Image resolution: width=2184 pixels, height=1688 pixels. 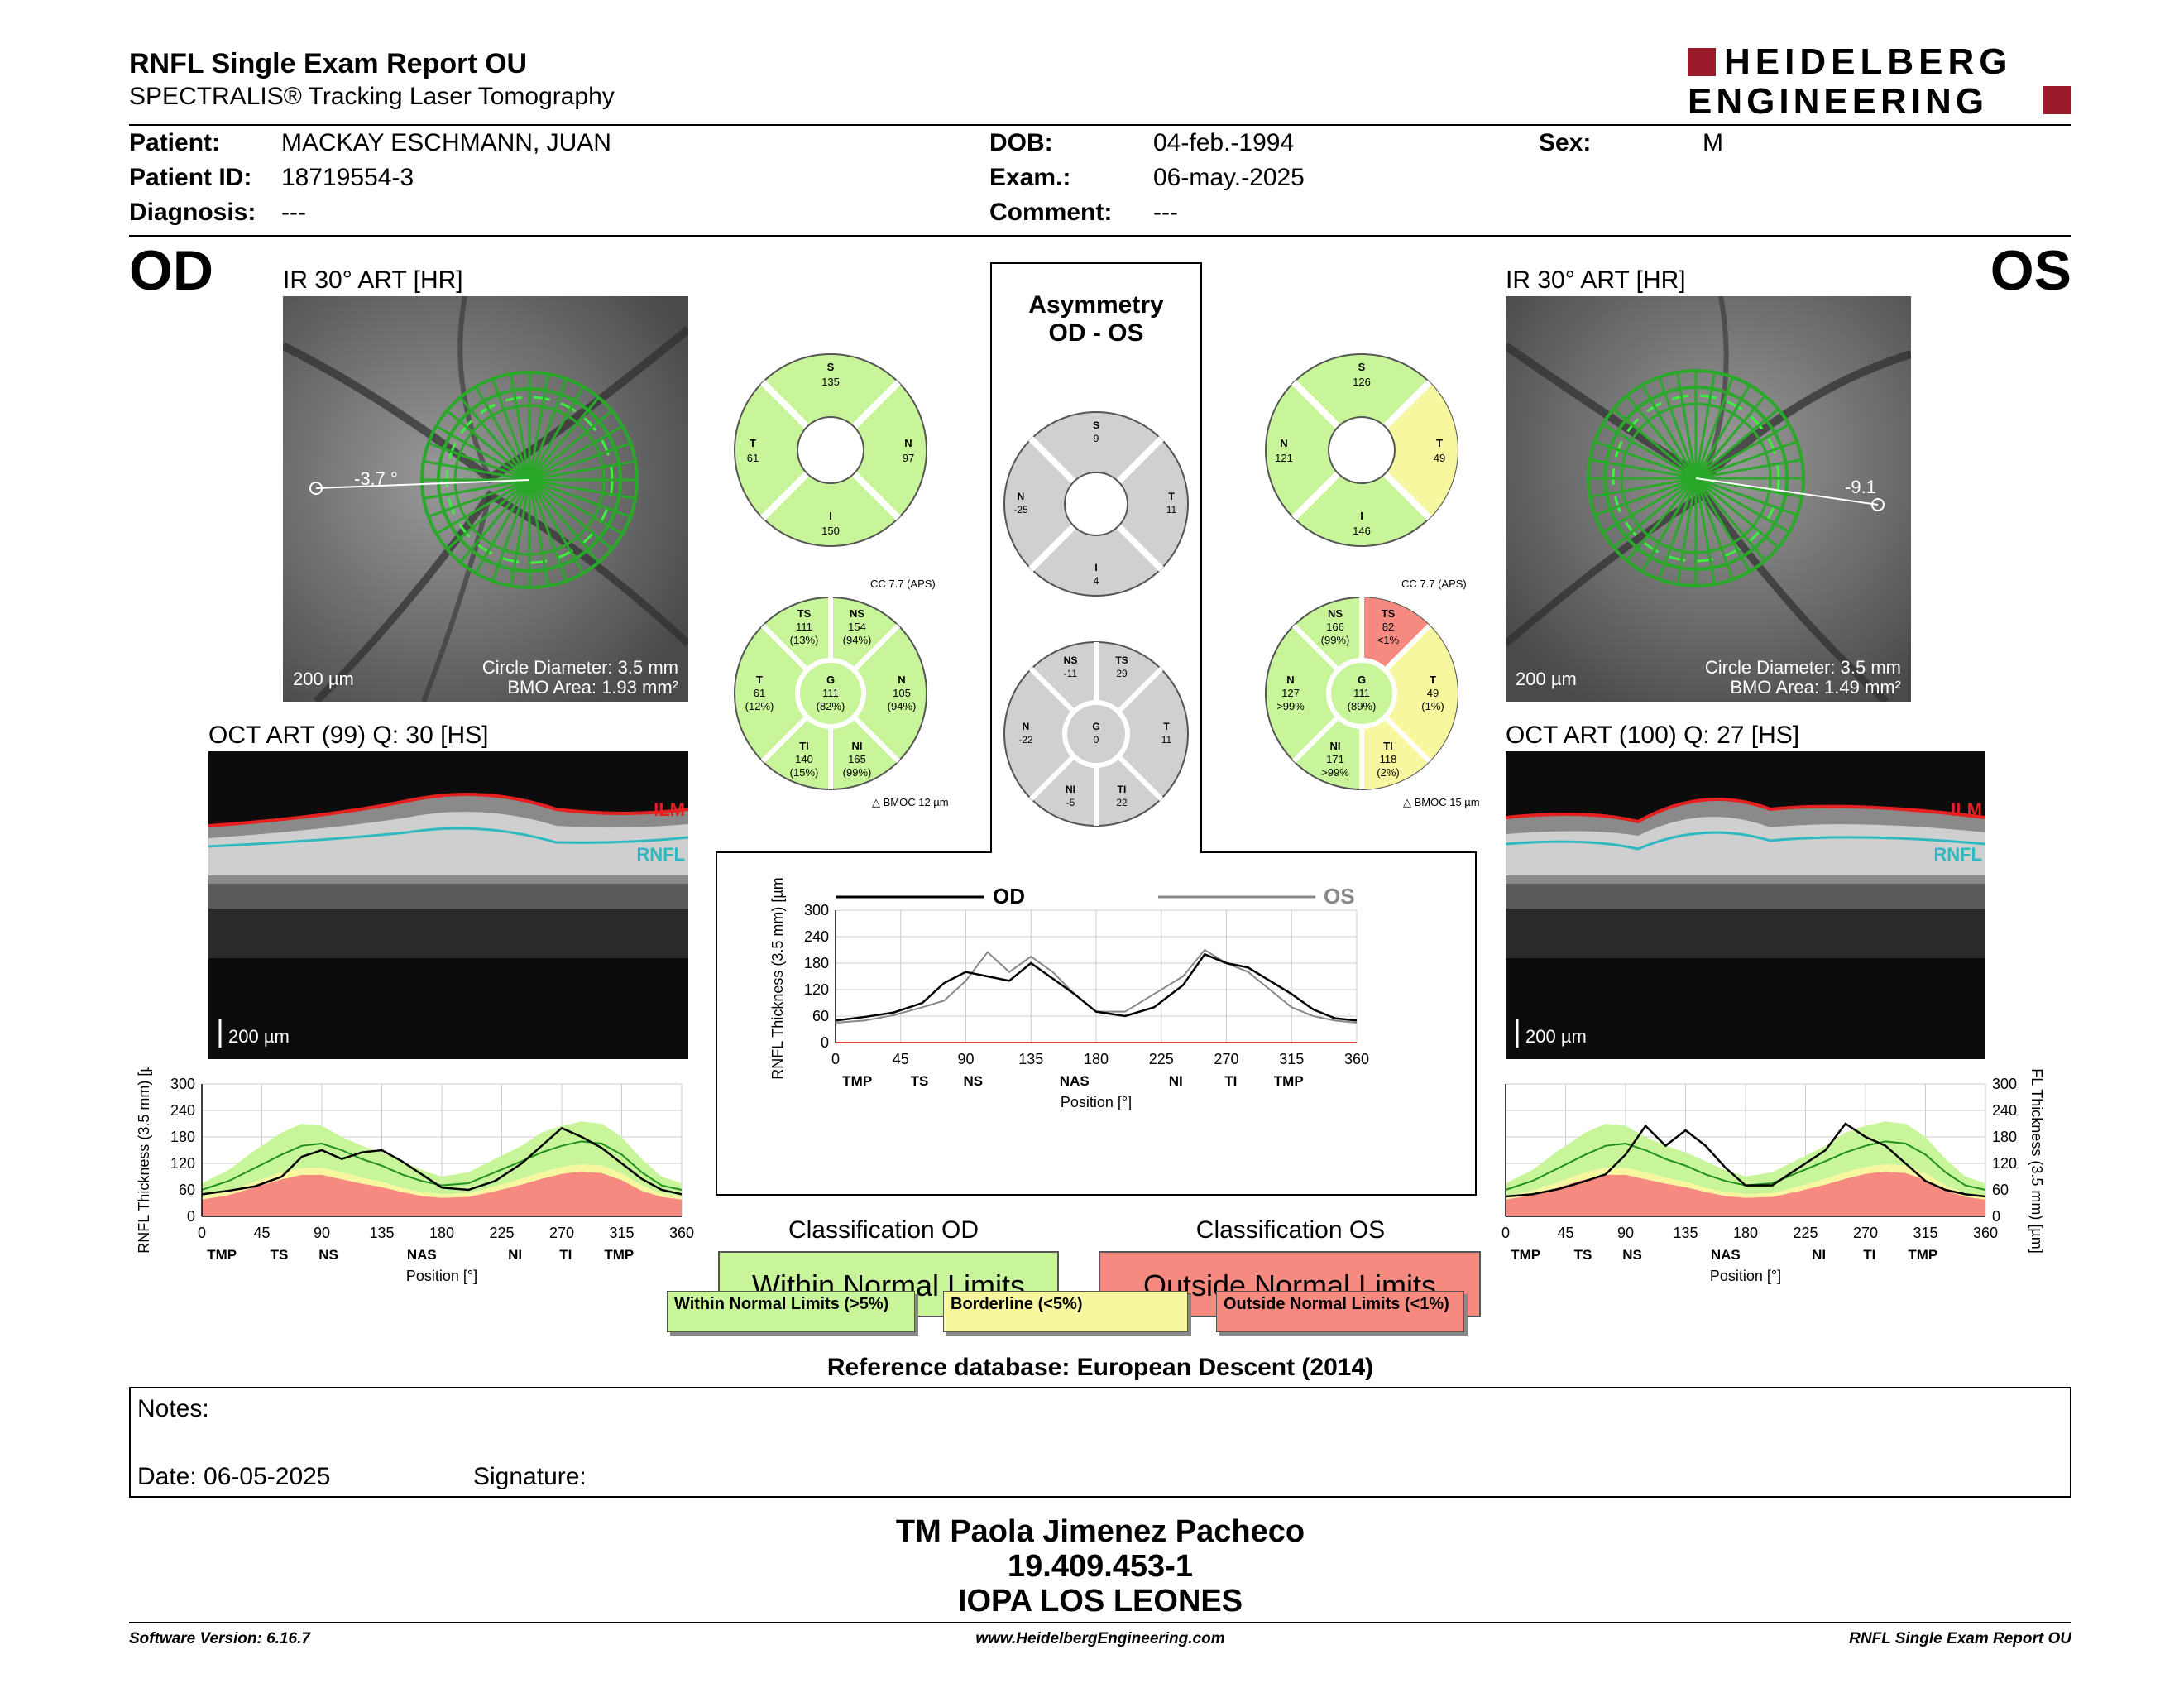 What do you see at coordinates (1745, 1160) in the screenshot?
I see `os-thickness-line` at bounding box center [1745, 1160].